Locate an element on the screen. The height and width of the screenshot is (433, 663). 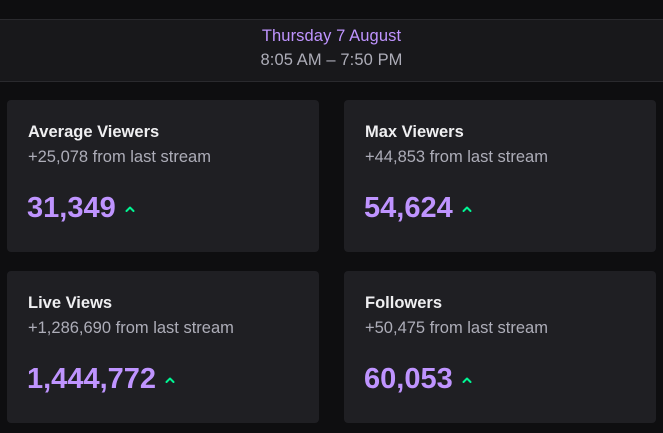
stat-card-title: Average Viewers is located at coordinates (94, 132).